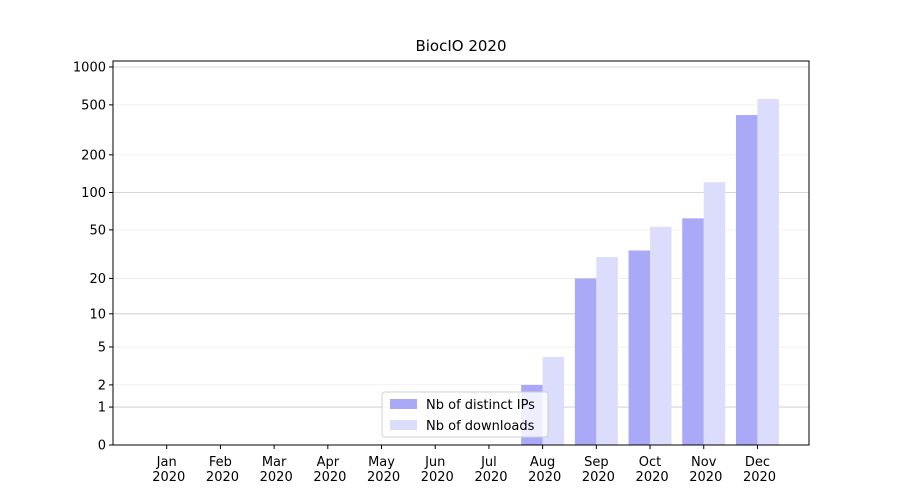 Image resolution: width=900 pixels, height=500 pixels. What do you see at coordinates (460, 46) in the screenshot?
I see `chart-title: BiocIO 2020` at bounding box center [460, 46].